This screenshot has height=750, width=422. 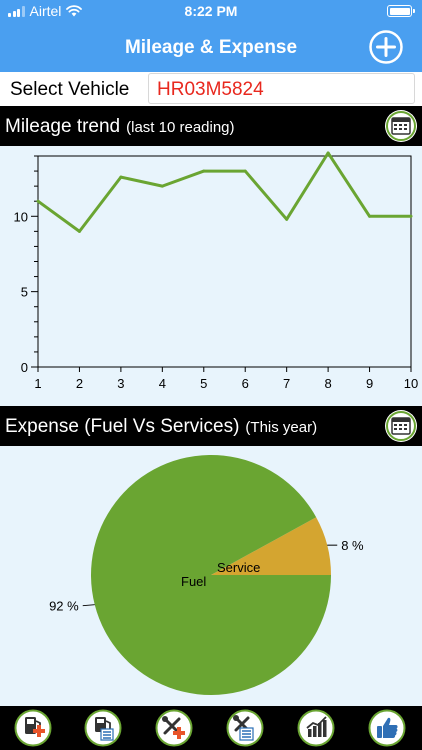 What do you see at coordinates (120, 383) in the screenshot?
I see `x-tick-label: 3` at bounding box center [120, 383].